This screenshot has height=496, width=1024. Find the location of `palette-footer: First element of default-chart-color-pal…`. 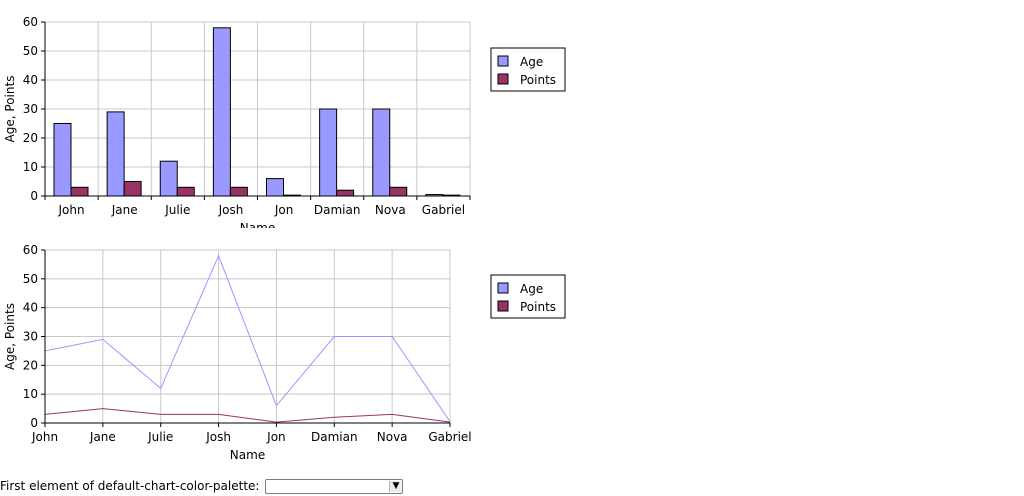

palette-footer: First element of default-chart-color-pal… is located at coordinates (202, 486).